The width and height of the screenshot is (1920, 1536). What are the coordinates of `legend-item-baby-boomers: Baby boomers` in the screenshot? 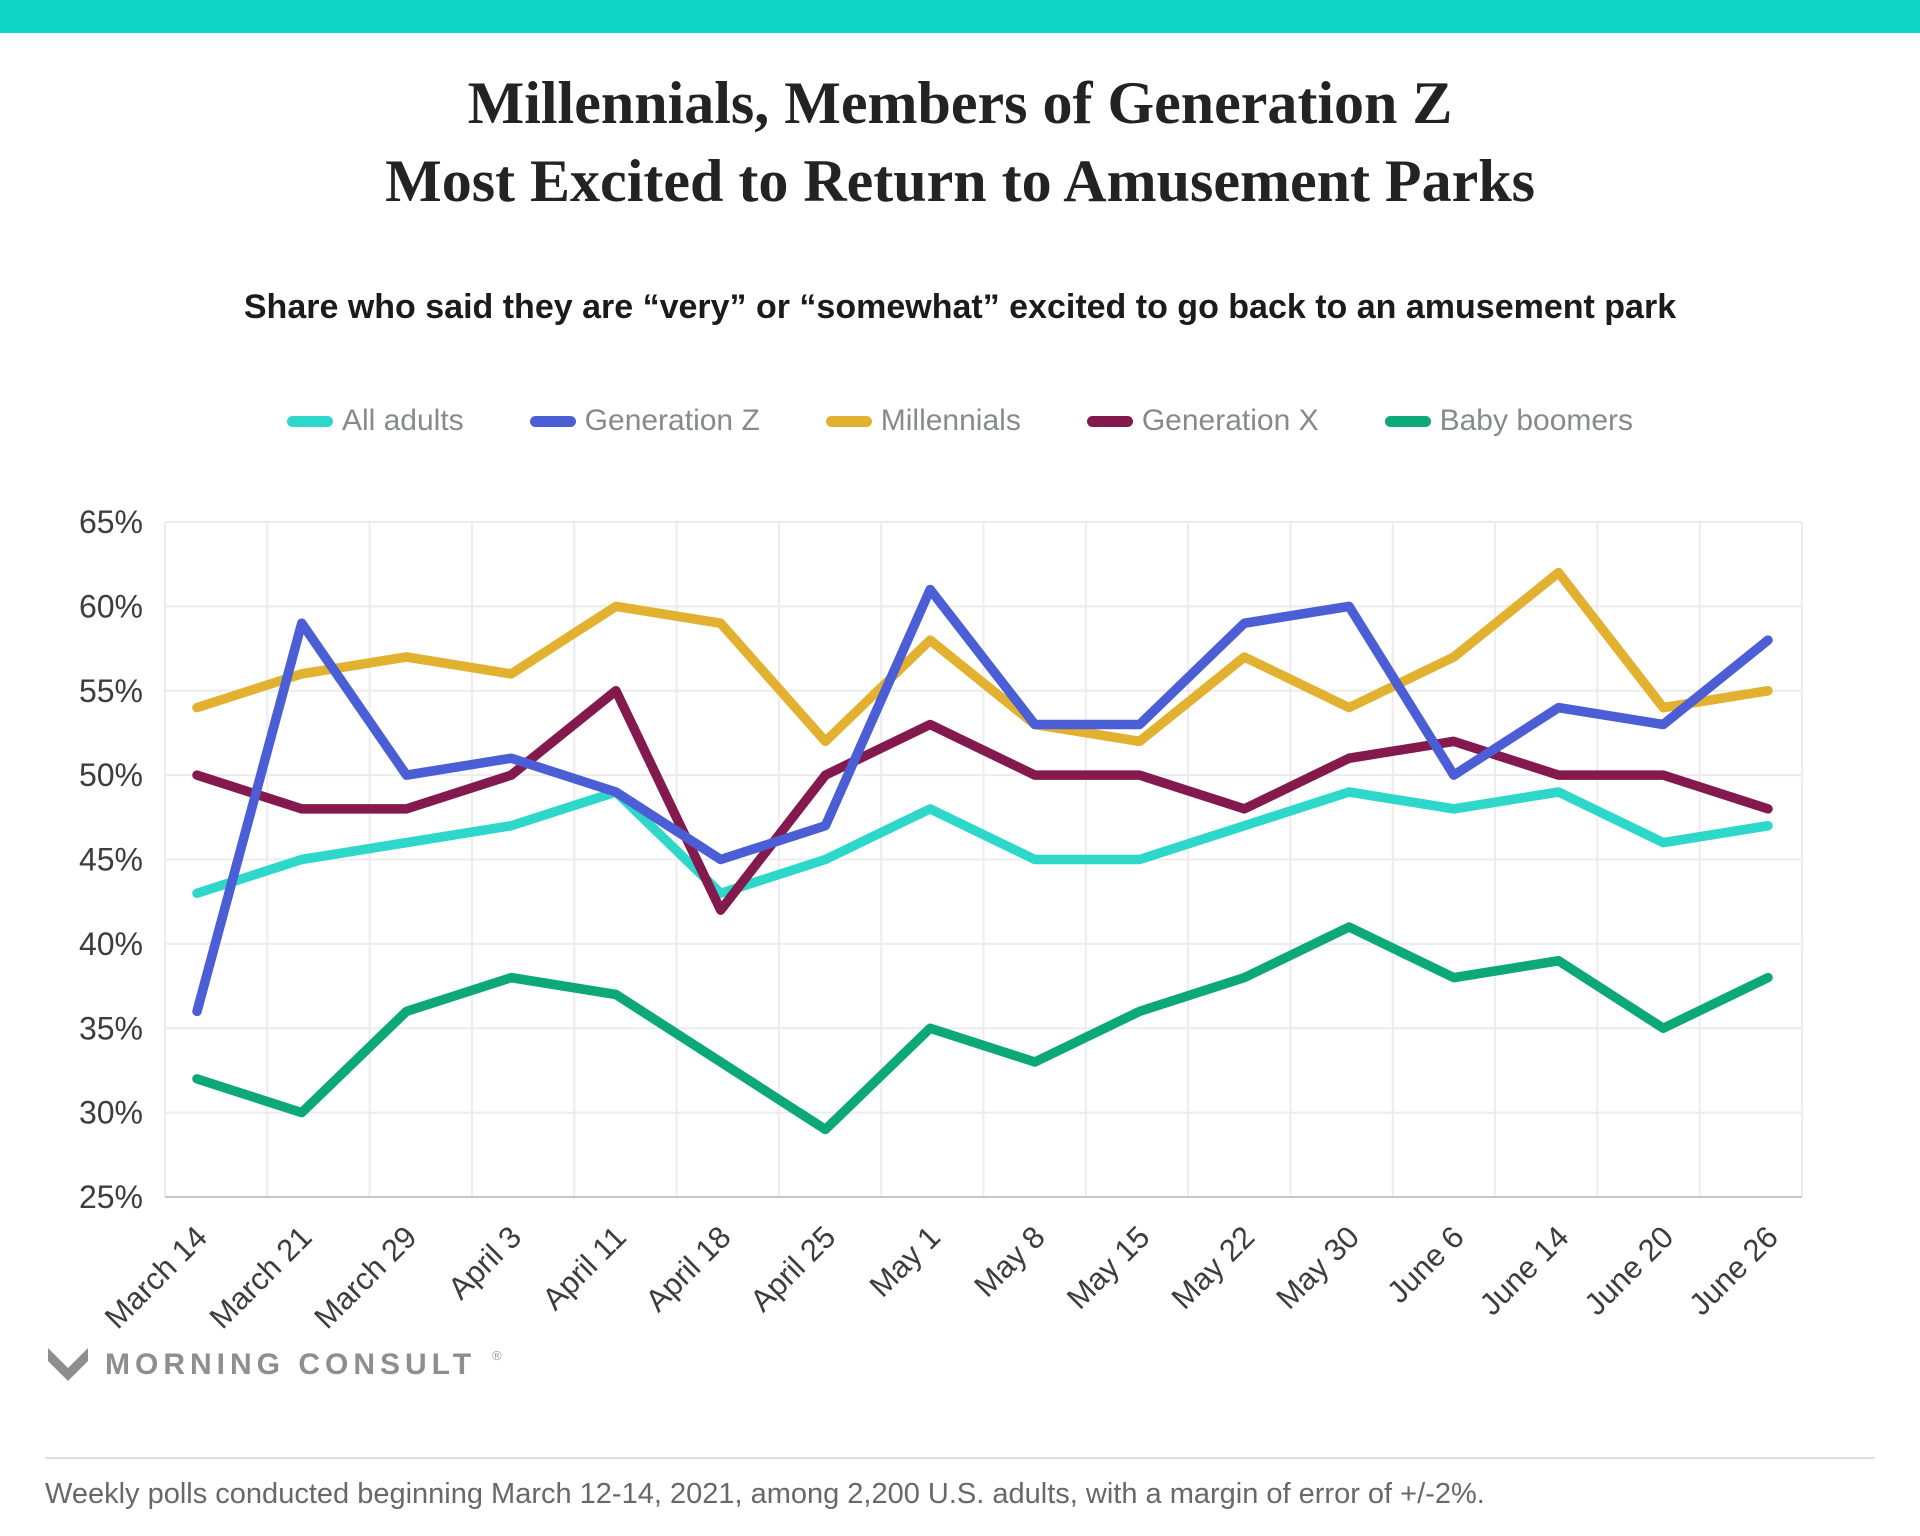 It's located at (1509, 421).